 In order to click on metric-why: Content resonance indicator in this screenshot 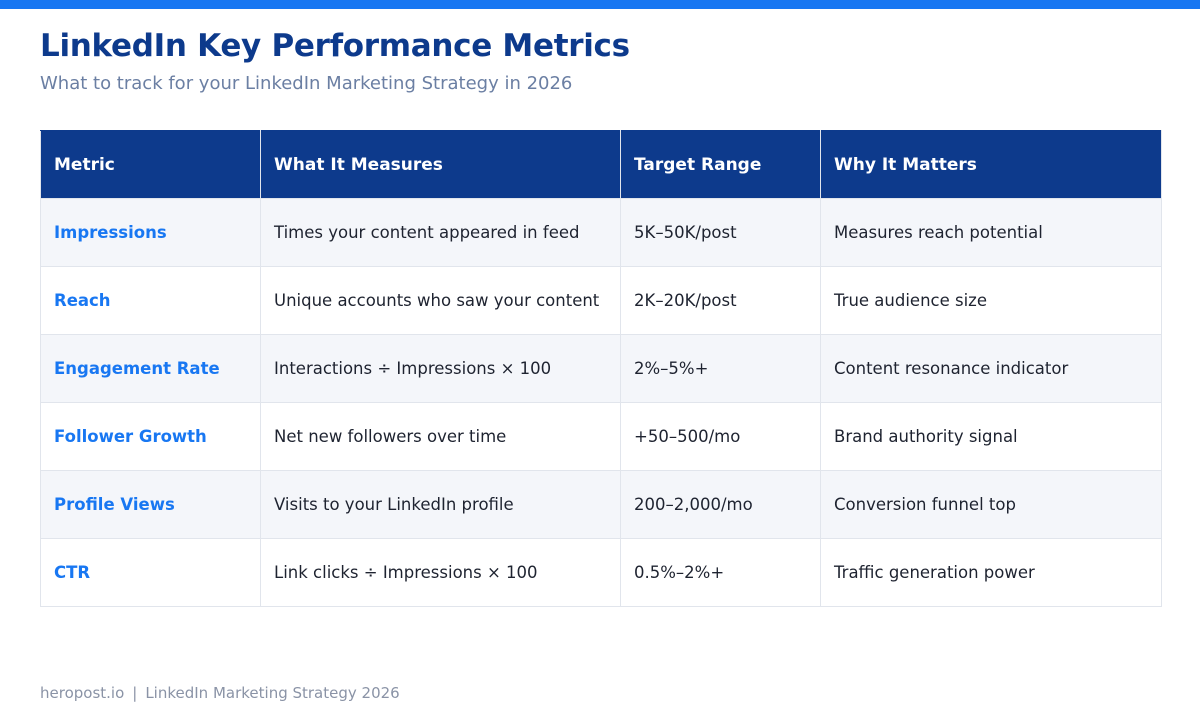, I will do `click(991, 368)`.